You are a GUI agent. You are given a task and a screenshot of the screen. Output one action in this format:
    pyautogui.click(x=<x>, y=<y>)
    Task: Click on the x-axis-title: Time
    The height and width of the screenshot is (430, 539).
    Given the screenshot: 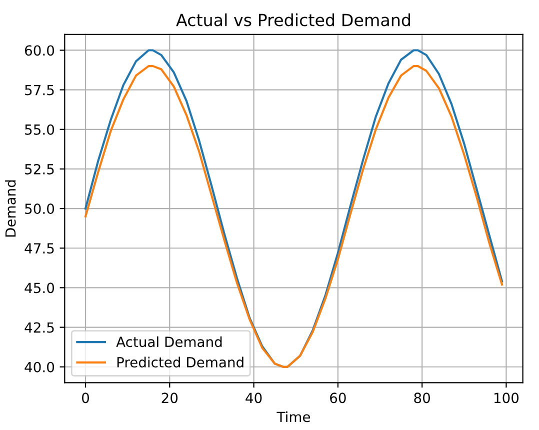 What is the action you would take?
    pyautogui.click(x=293, y=416)
    